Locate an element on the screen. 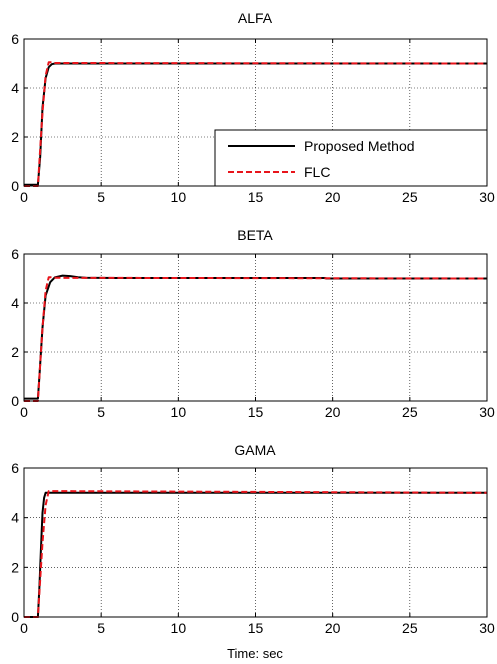 The width and height of the screenshot is (497, 664). legend-label-flc: FLC is located at coordinates (317, 172).